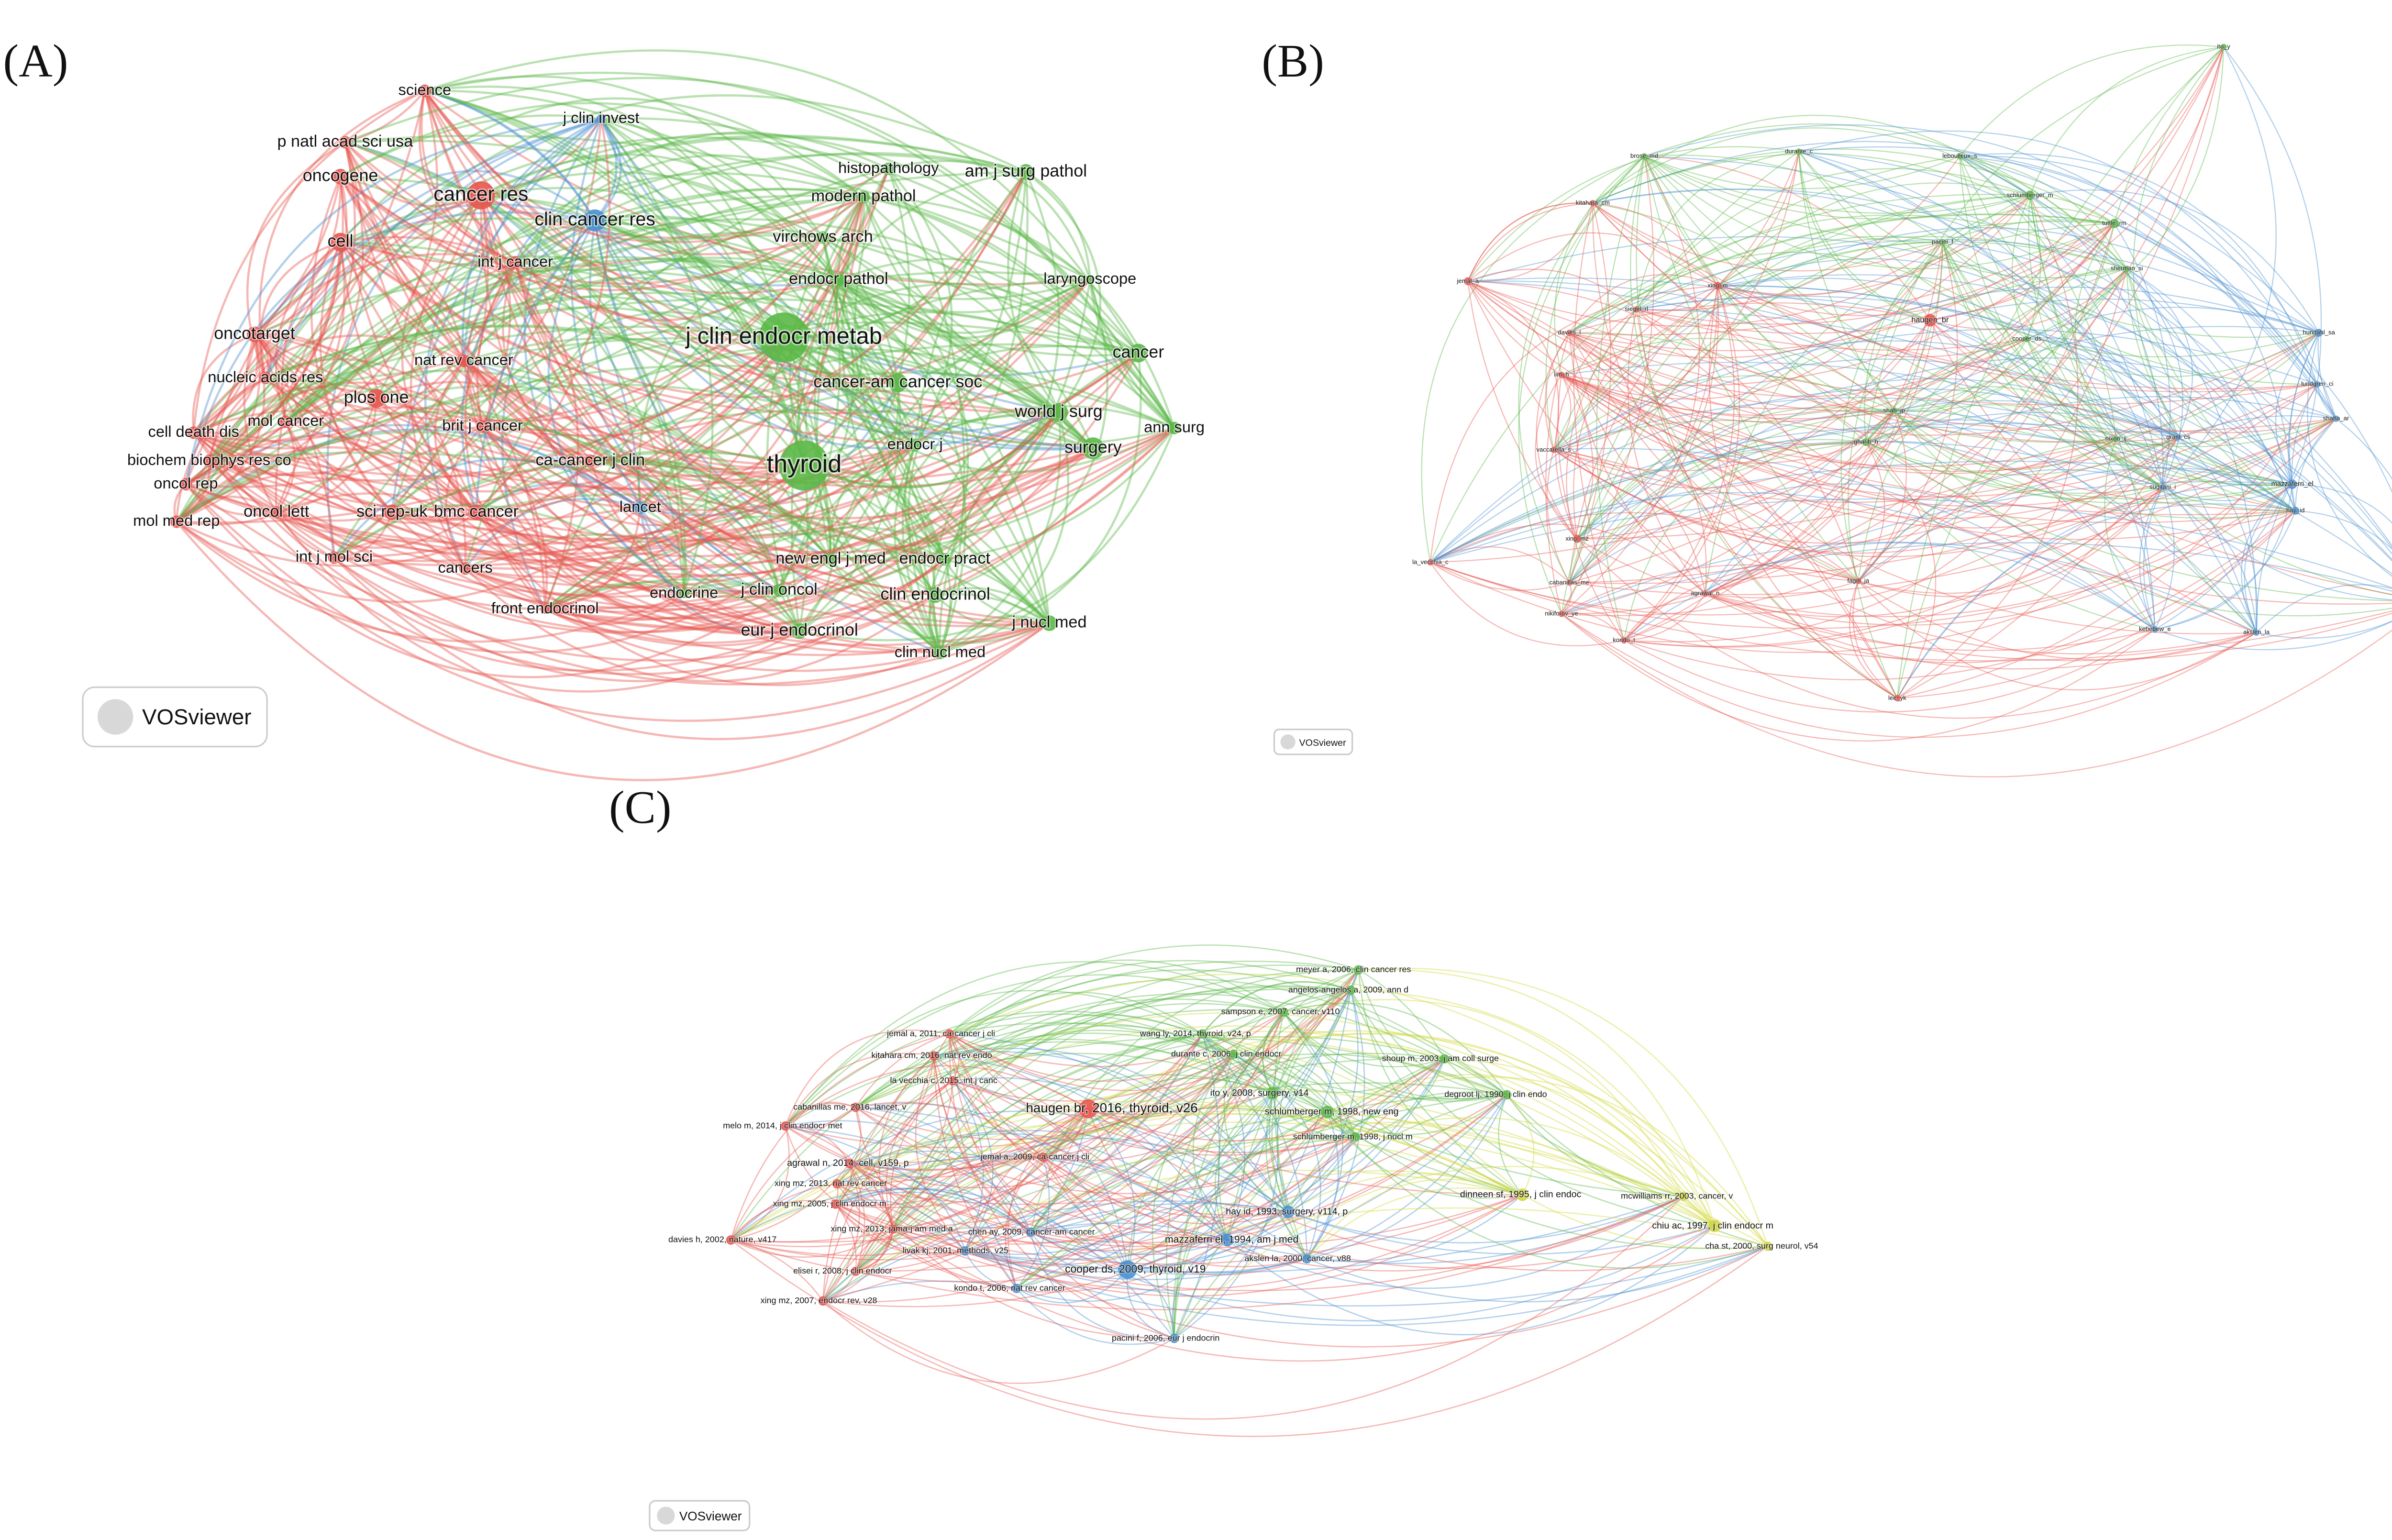 The width and height of the screenshot is (2392, 1540). I want to click on panel-label: (C), so click(640, 807).